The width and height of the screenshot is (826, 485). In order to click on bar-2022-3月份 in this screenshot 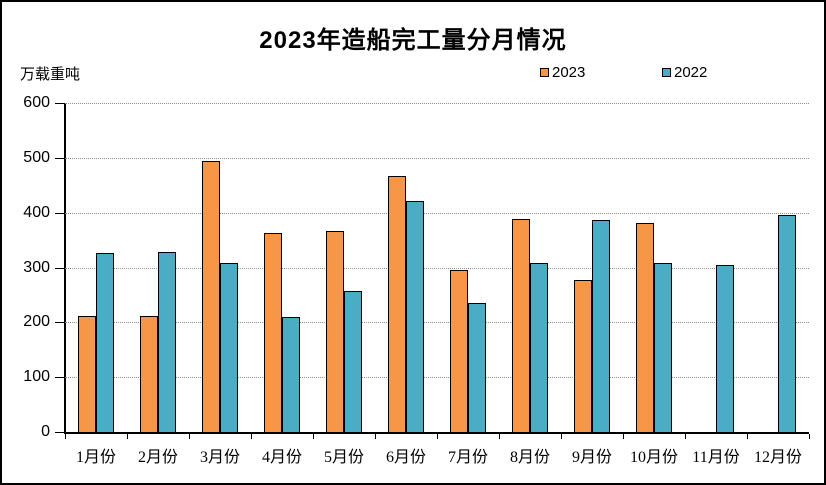, I will do `click(229, 347)`.